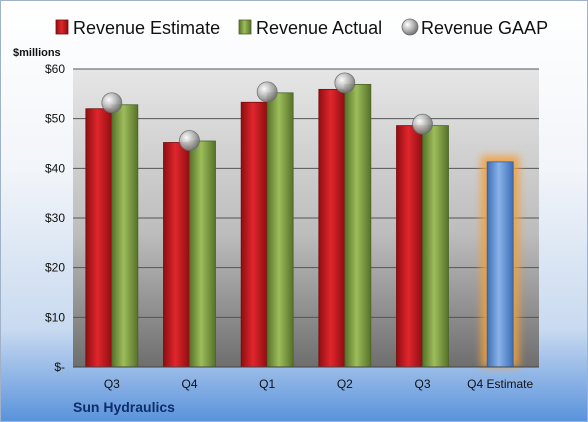 Image resolution: width=588 pixels, height=422 pixels. I want to click on y-tick-label: $40, so click(55, 168).